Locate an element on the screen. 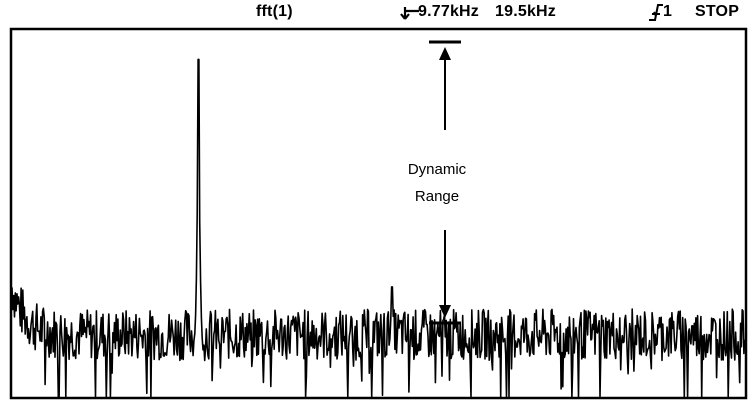  function-label: fft(1) is located at coordinates (274, 11).